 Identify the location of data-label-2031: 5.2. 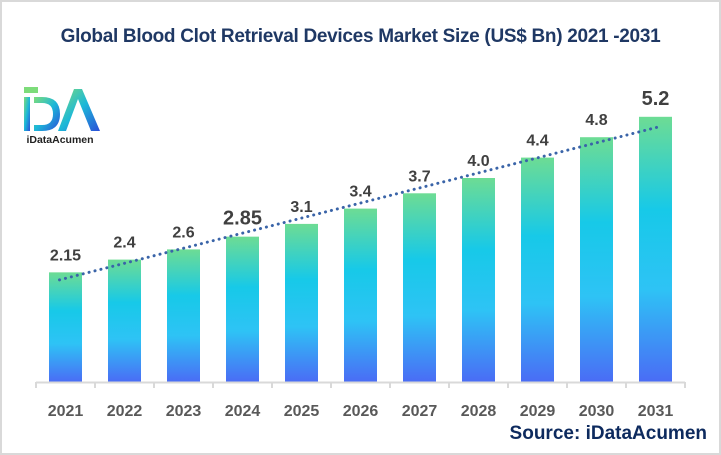
(656, 99).